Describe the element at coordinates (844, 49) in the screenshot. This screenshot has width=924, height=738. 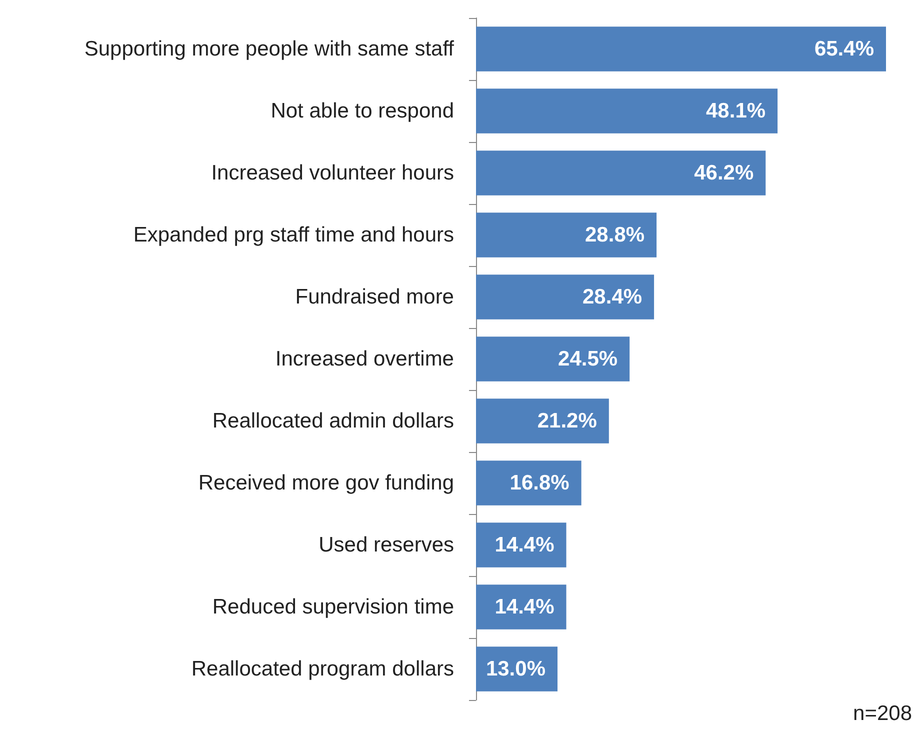
I see `data-label: 65.4%` at that location.